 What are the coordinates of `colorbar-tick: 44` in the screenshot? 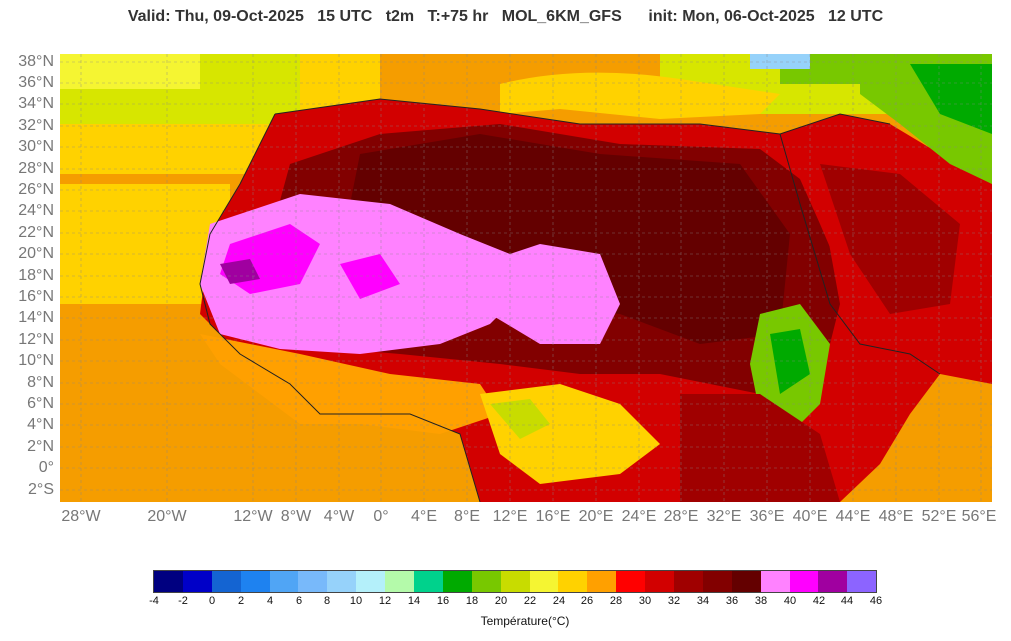 It's located at (847, 601).